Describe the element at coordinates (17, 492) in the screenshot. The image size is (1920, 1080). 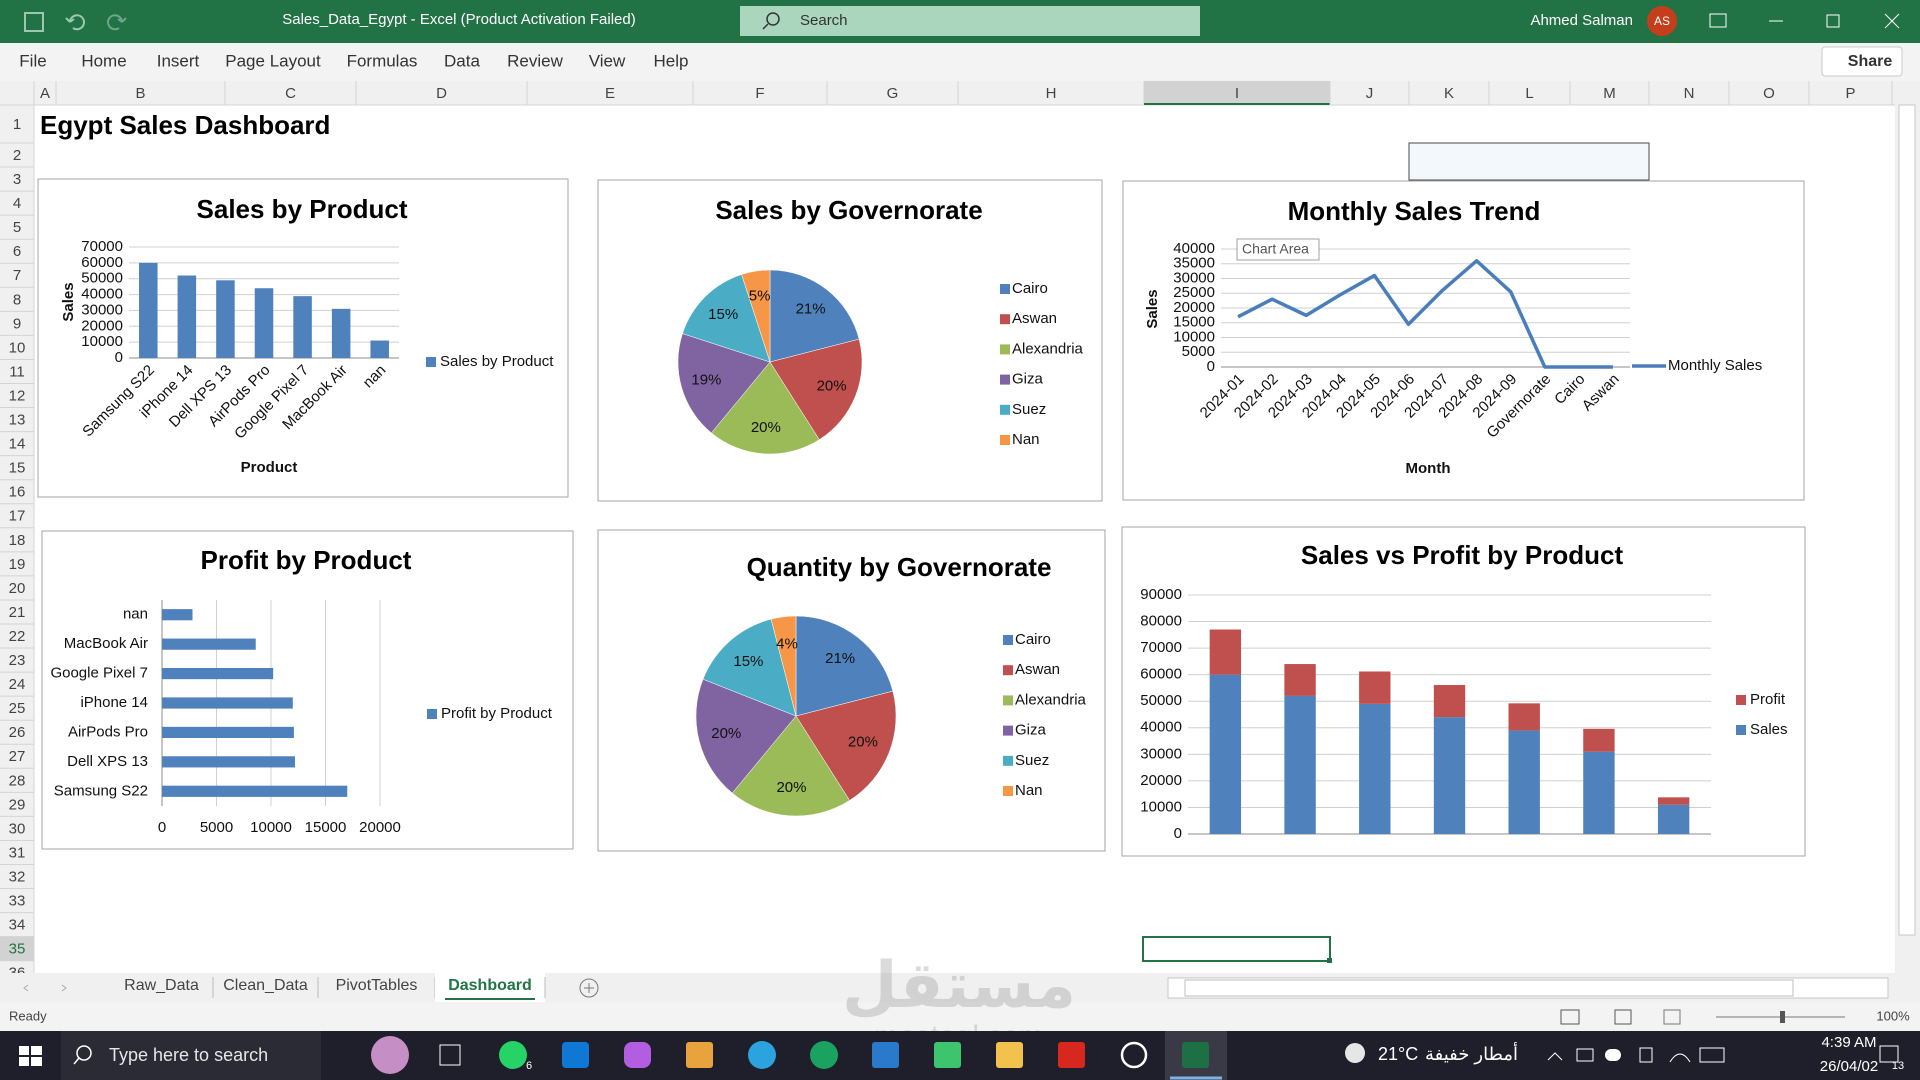
I see `row-header: 16` at that location.